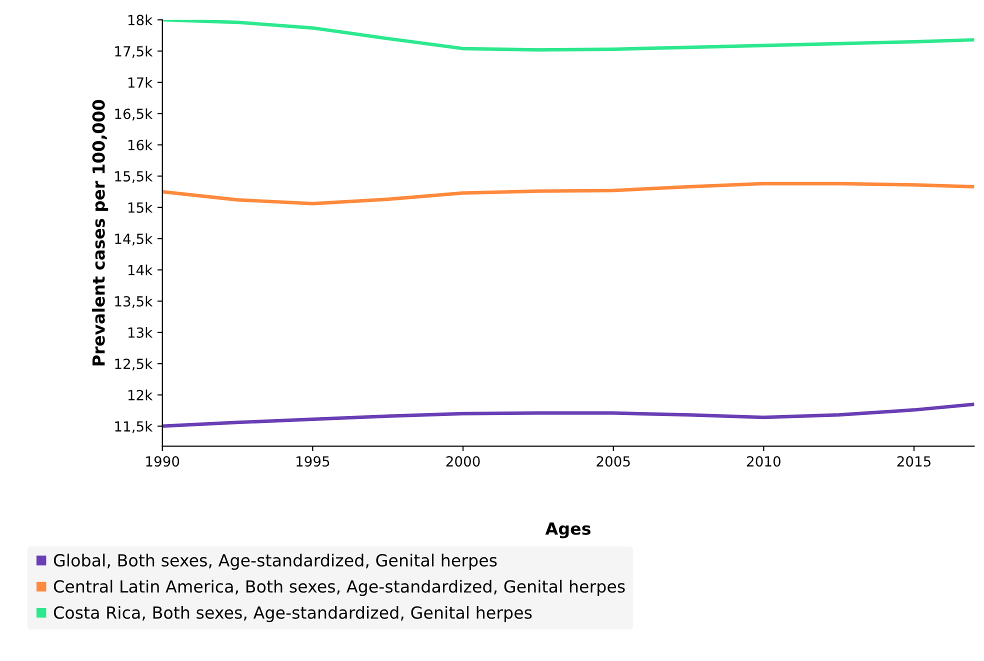  I want to click on y-tick-label: 14,5k, so click(134, 239).